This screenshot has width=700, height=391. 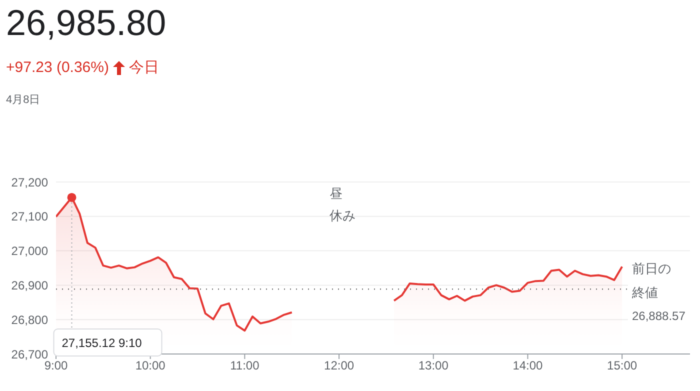 I want to click on y-tick-label: 26,900, so click(x=29, y=285).